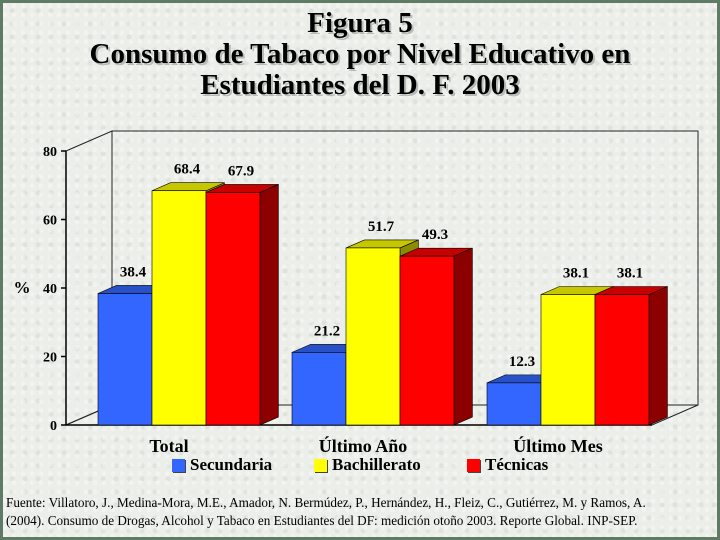  Describe the element at coordinates (50, 221) in the screenshot. I see `y-tick-label: 60` at that location.